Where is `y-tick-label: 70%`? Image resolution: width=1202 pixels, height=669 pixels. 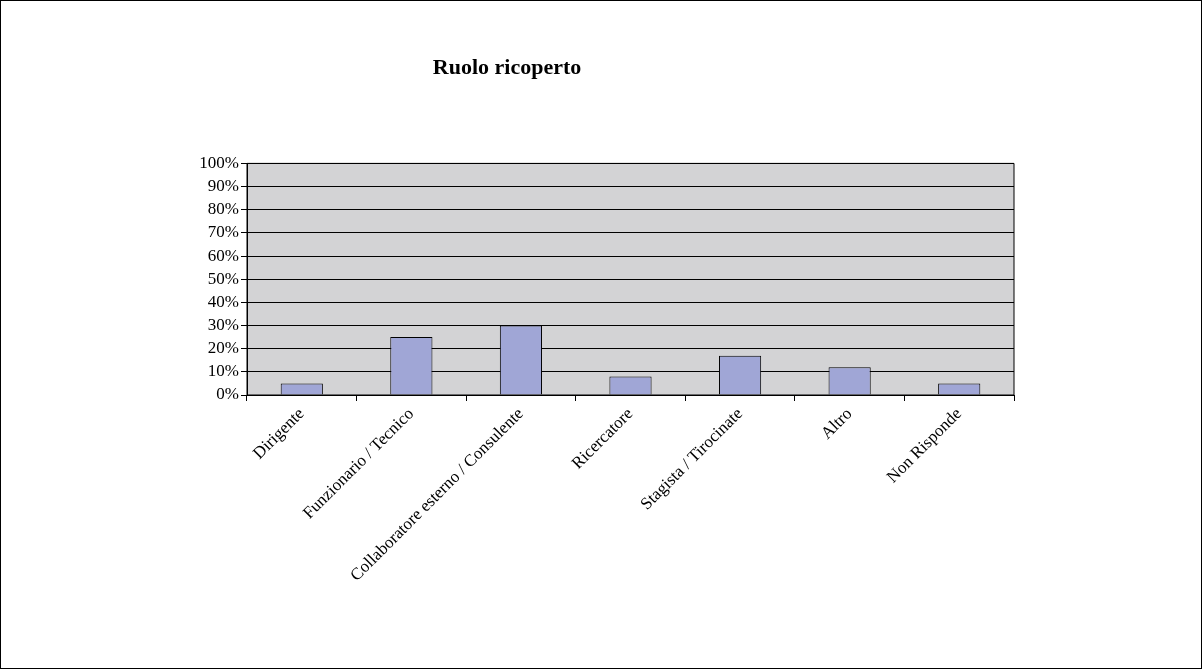 y-tick-label: 70% is located at coordinates (223, 232).